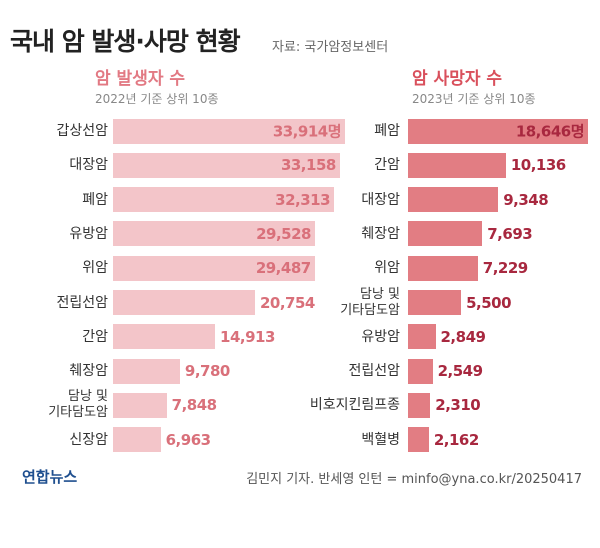 This screenshot has height=548, width=600. I want to click on chart-title: 암 사망자 수, so click(457, 79).